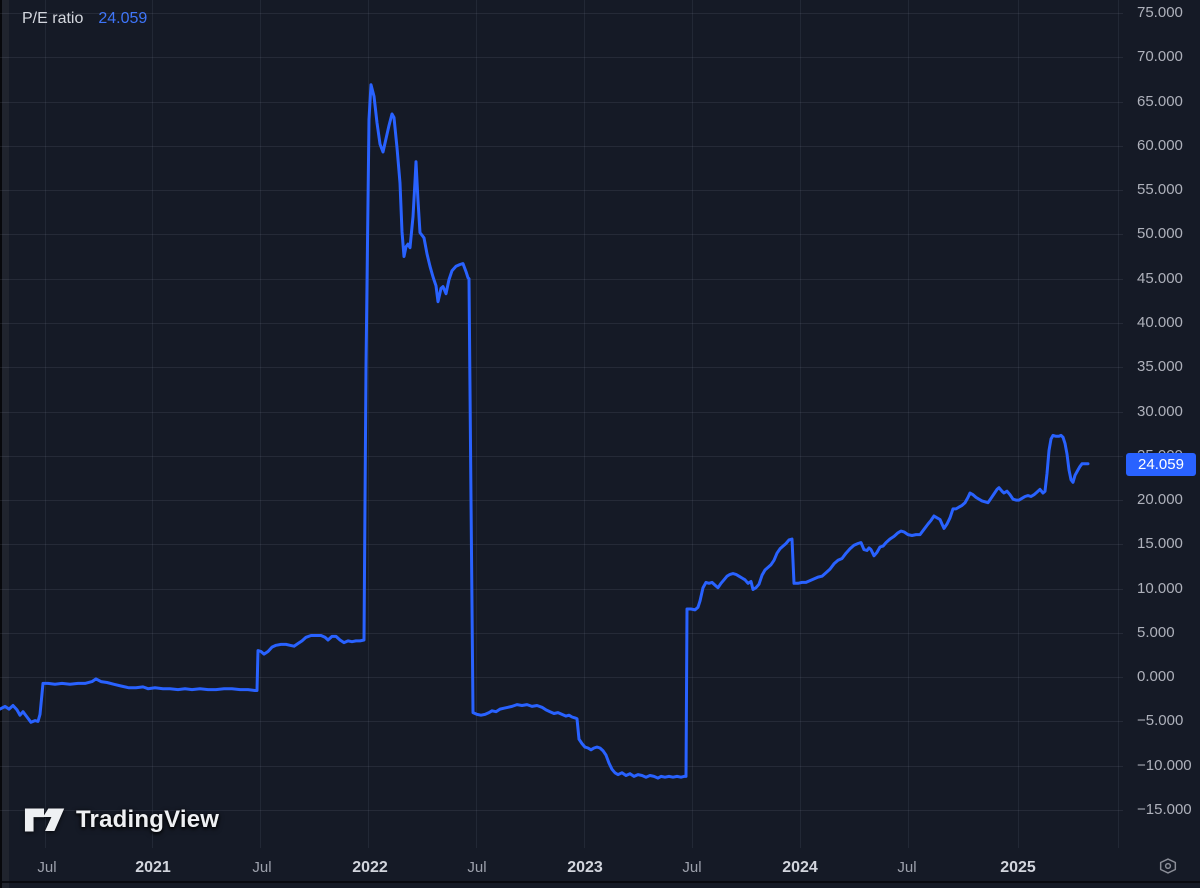  Describe the element at coordinates (1160, 411) in the screenshot. I see `price-axis-label: 30.000` at that location.